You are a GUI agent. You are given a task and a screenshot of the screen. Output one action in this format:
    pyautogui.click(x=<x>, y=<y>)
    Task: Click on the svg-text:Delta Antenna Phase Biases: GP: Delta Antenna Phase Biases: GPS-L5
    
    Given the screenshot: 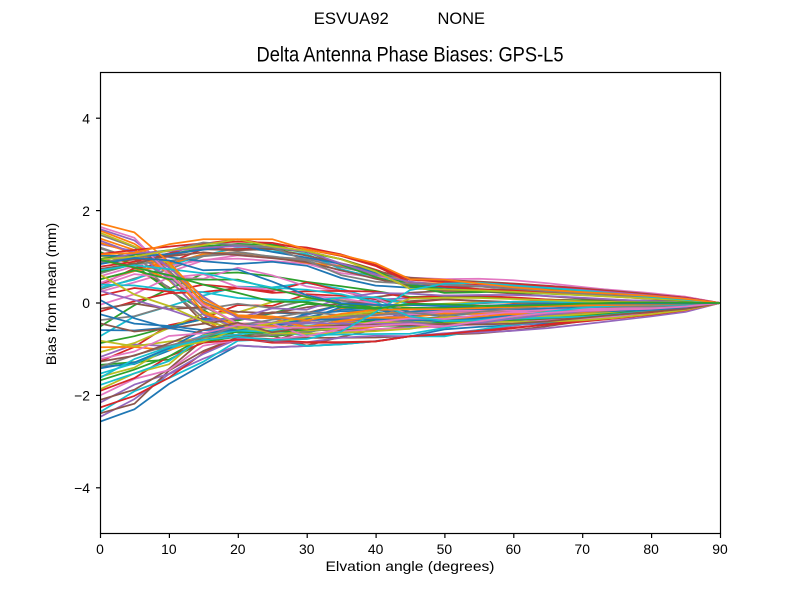 What is the action you would take?
    pyautogui.click(x=410, y=54)
    